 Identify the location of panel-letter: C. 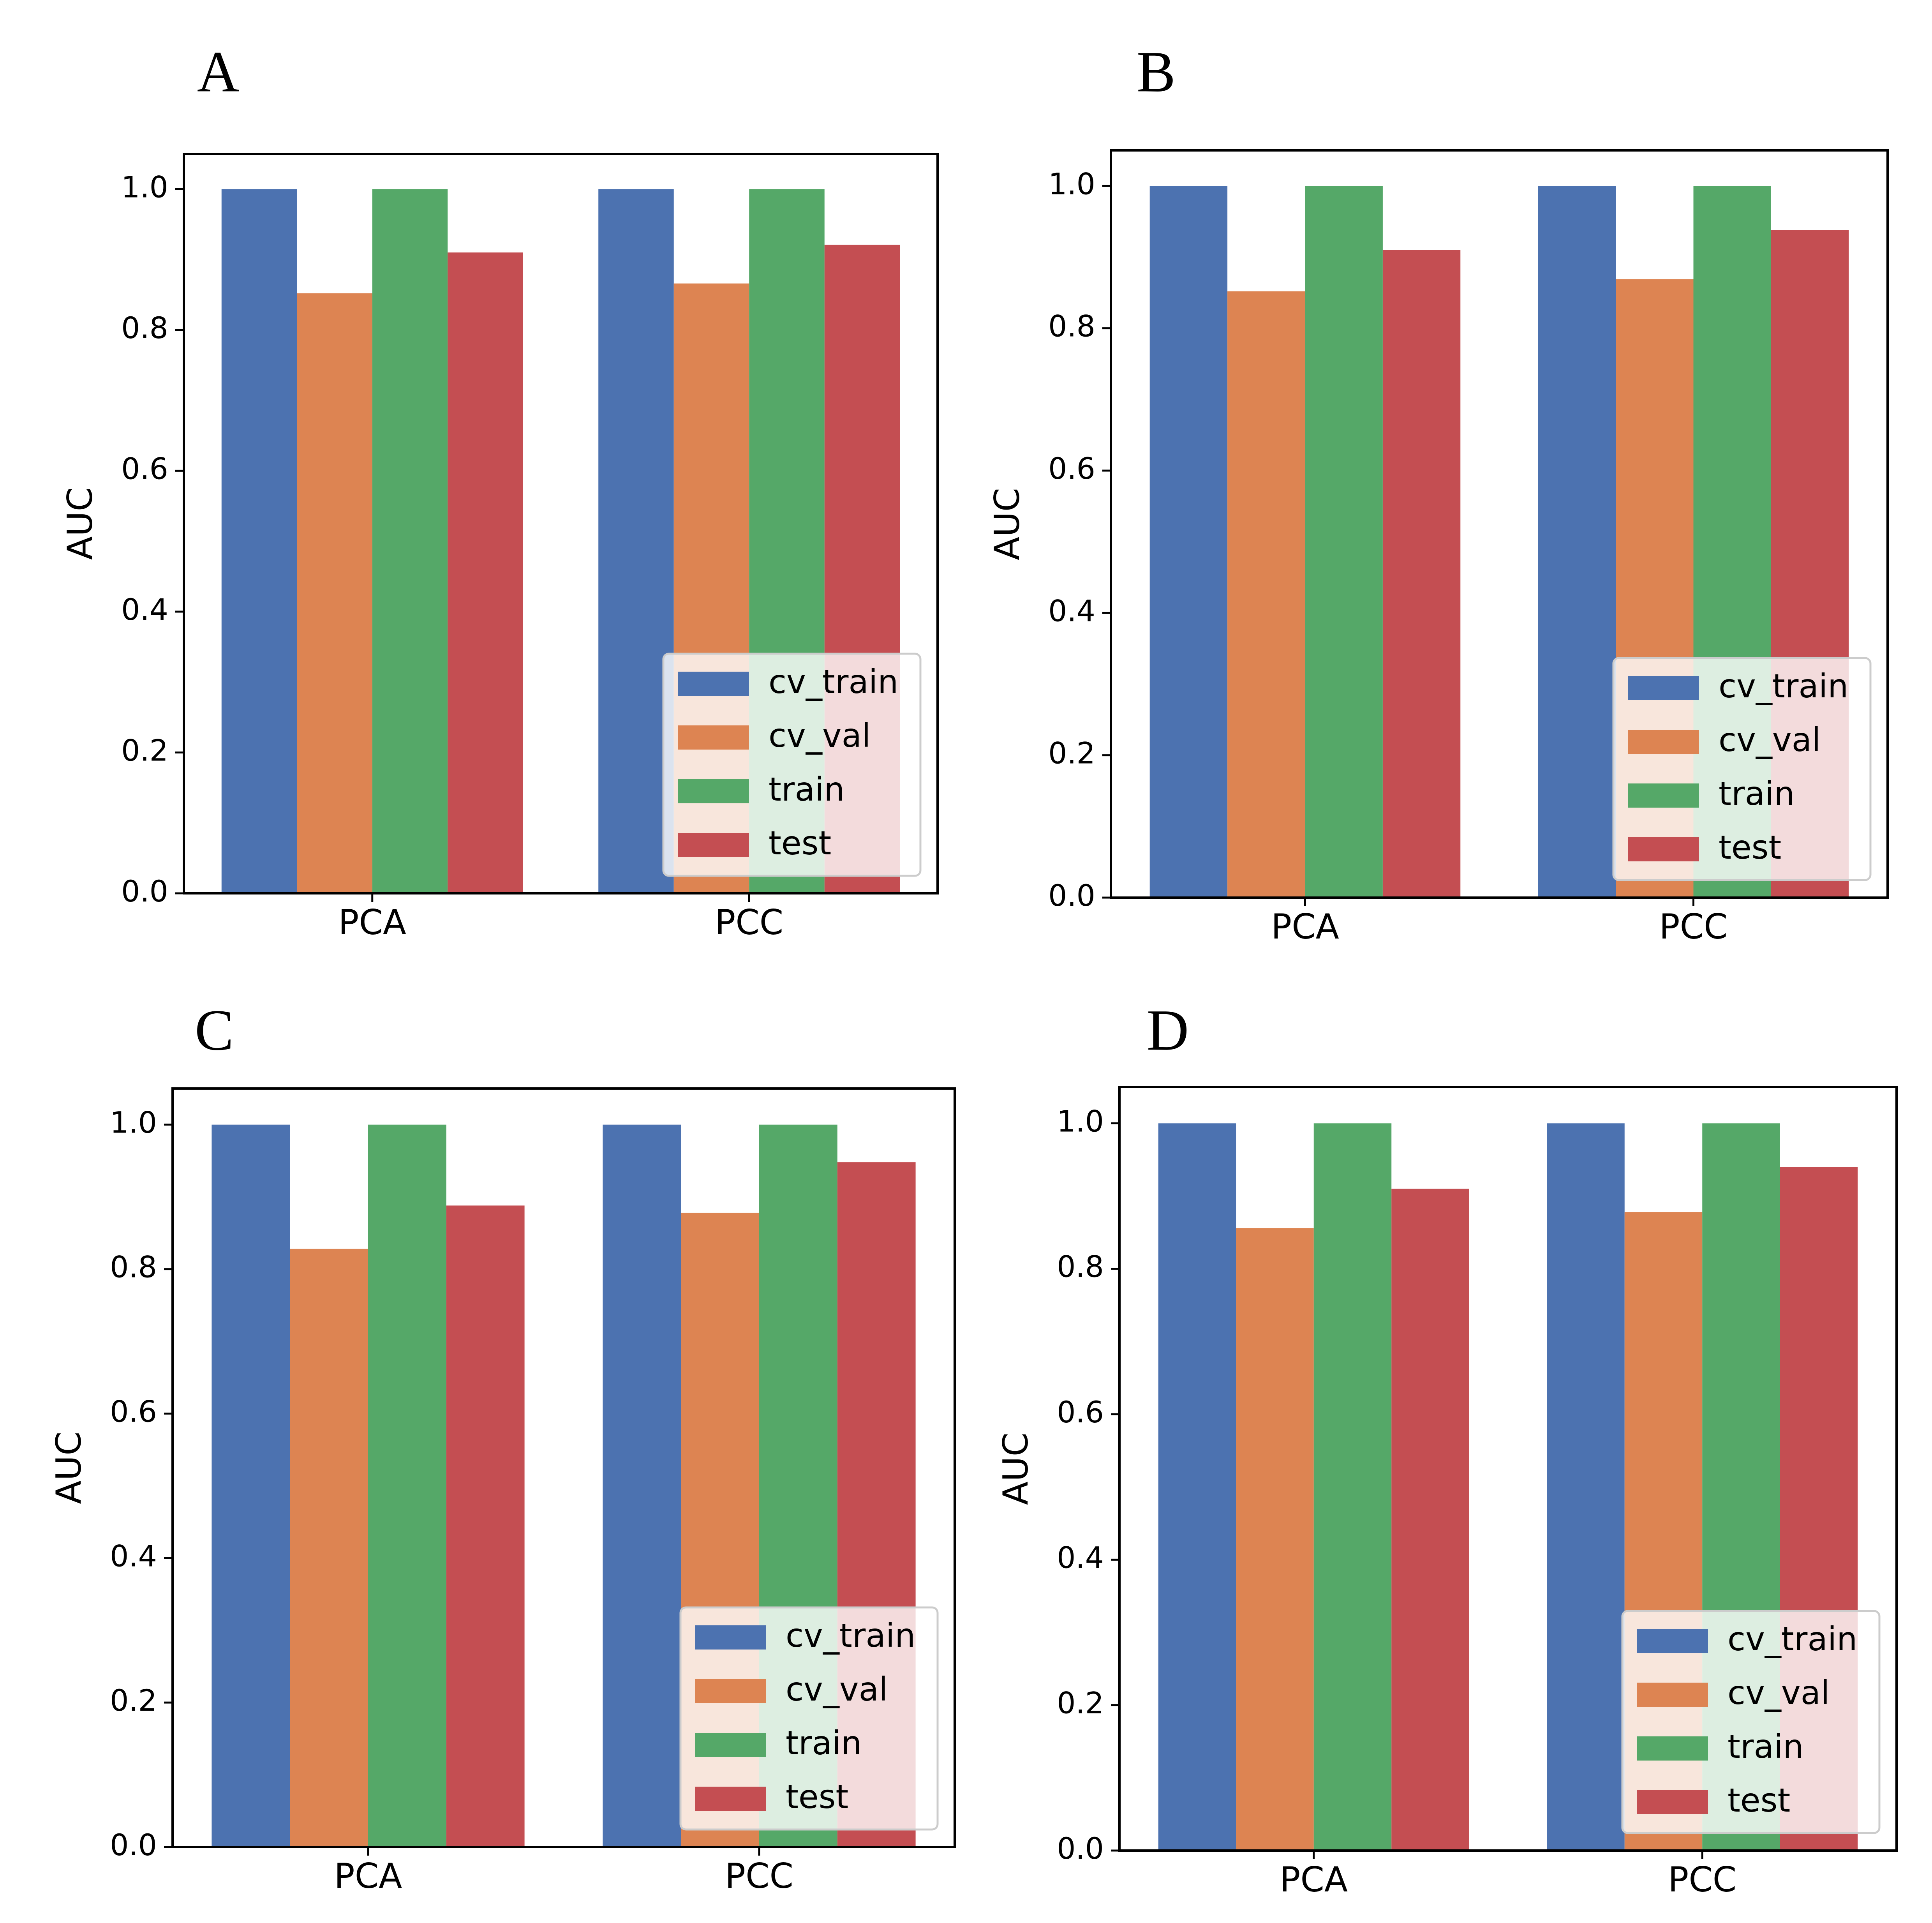
(215, 1030).